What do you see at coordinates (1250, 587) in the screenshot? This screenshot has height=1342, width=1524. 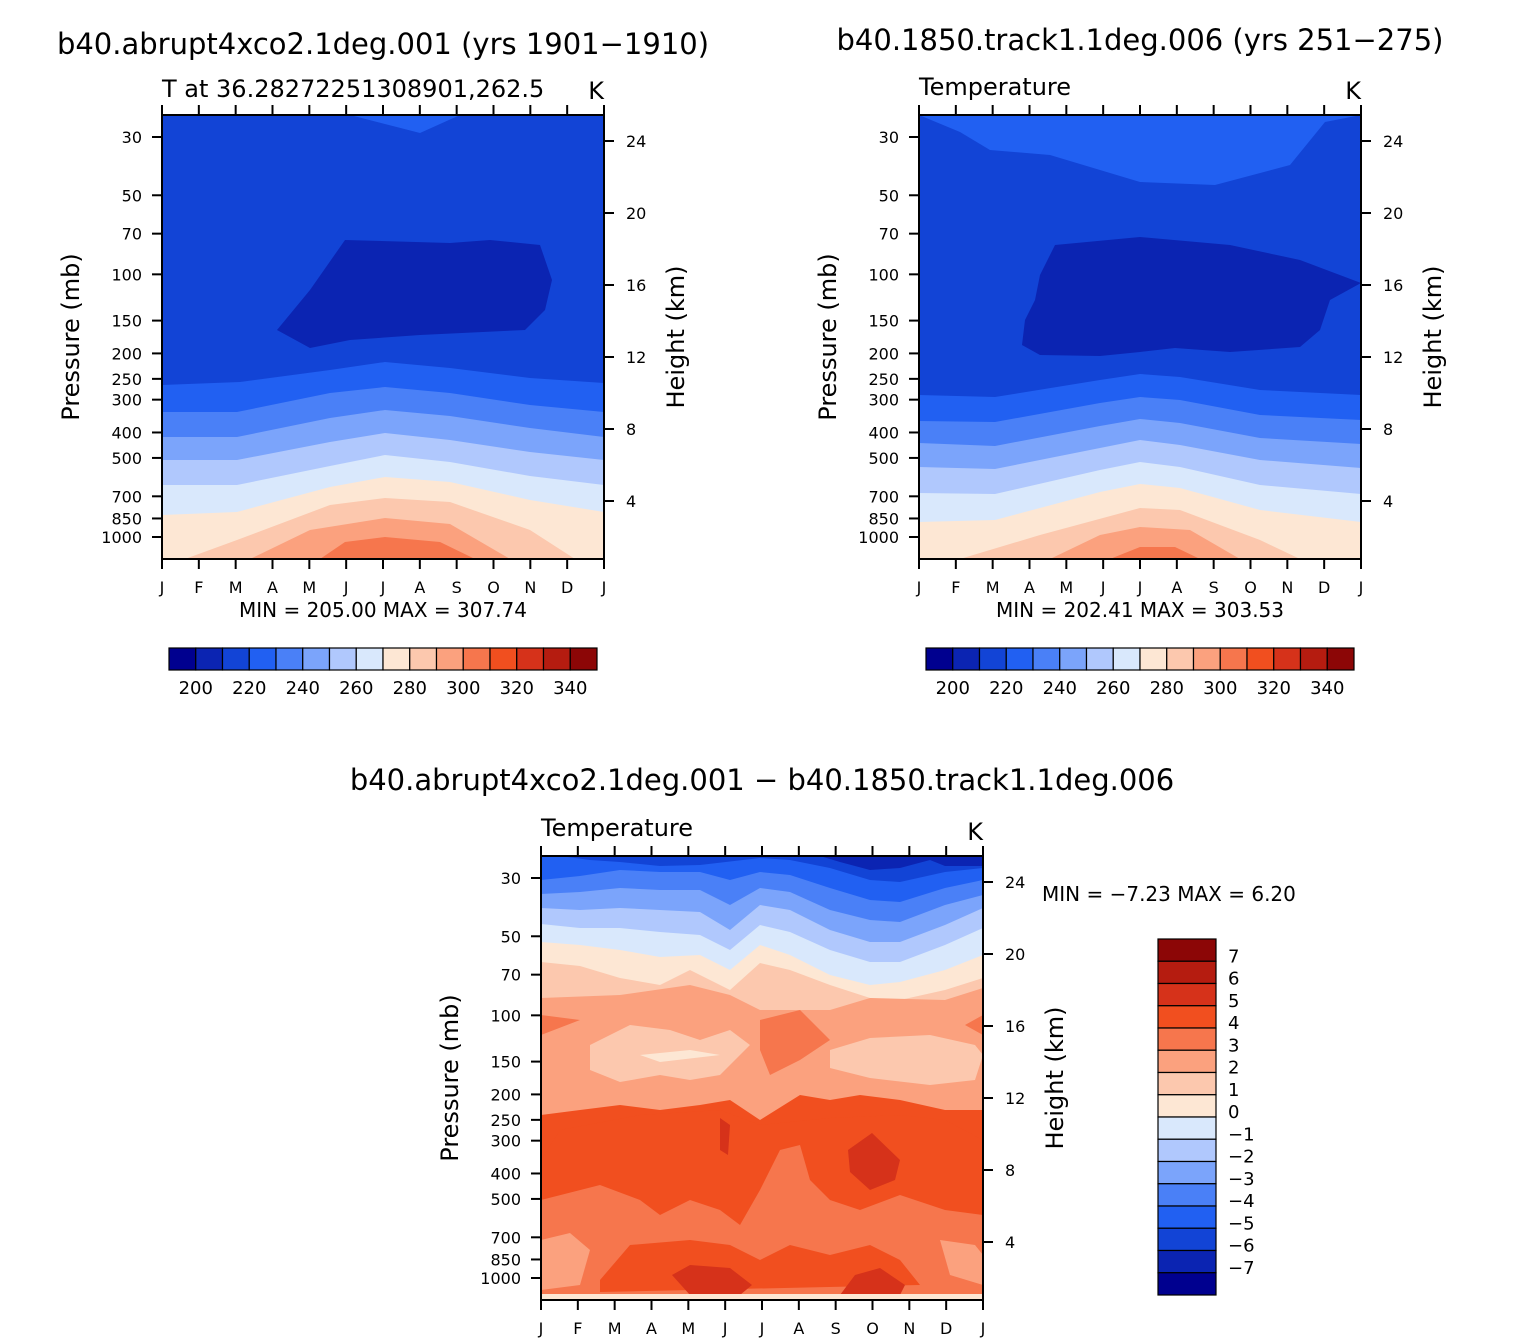 I see `x-tick-label: O` at bounding box center [1250, 587].